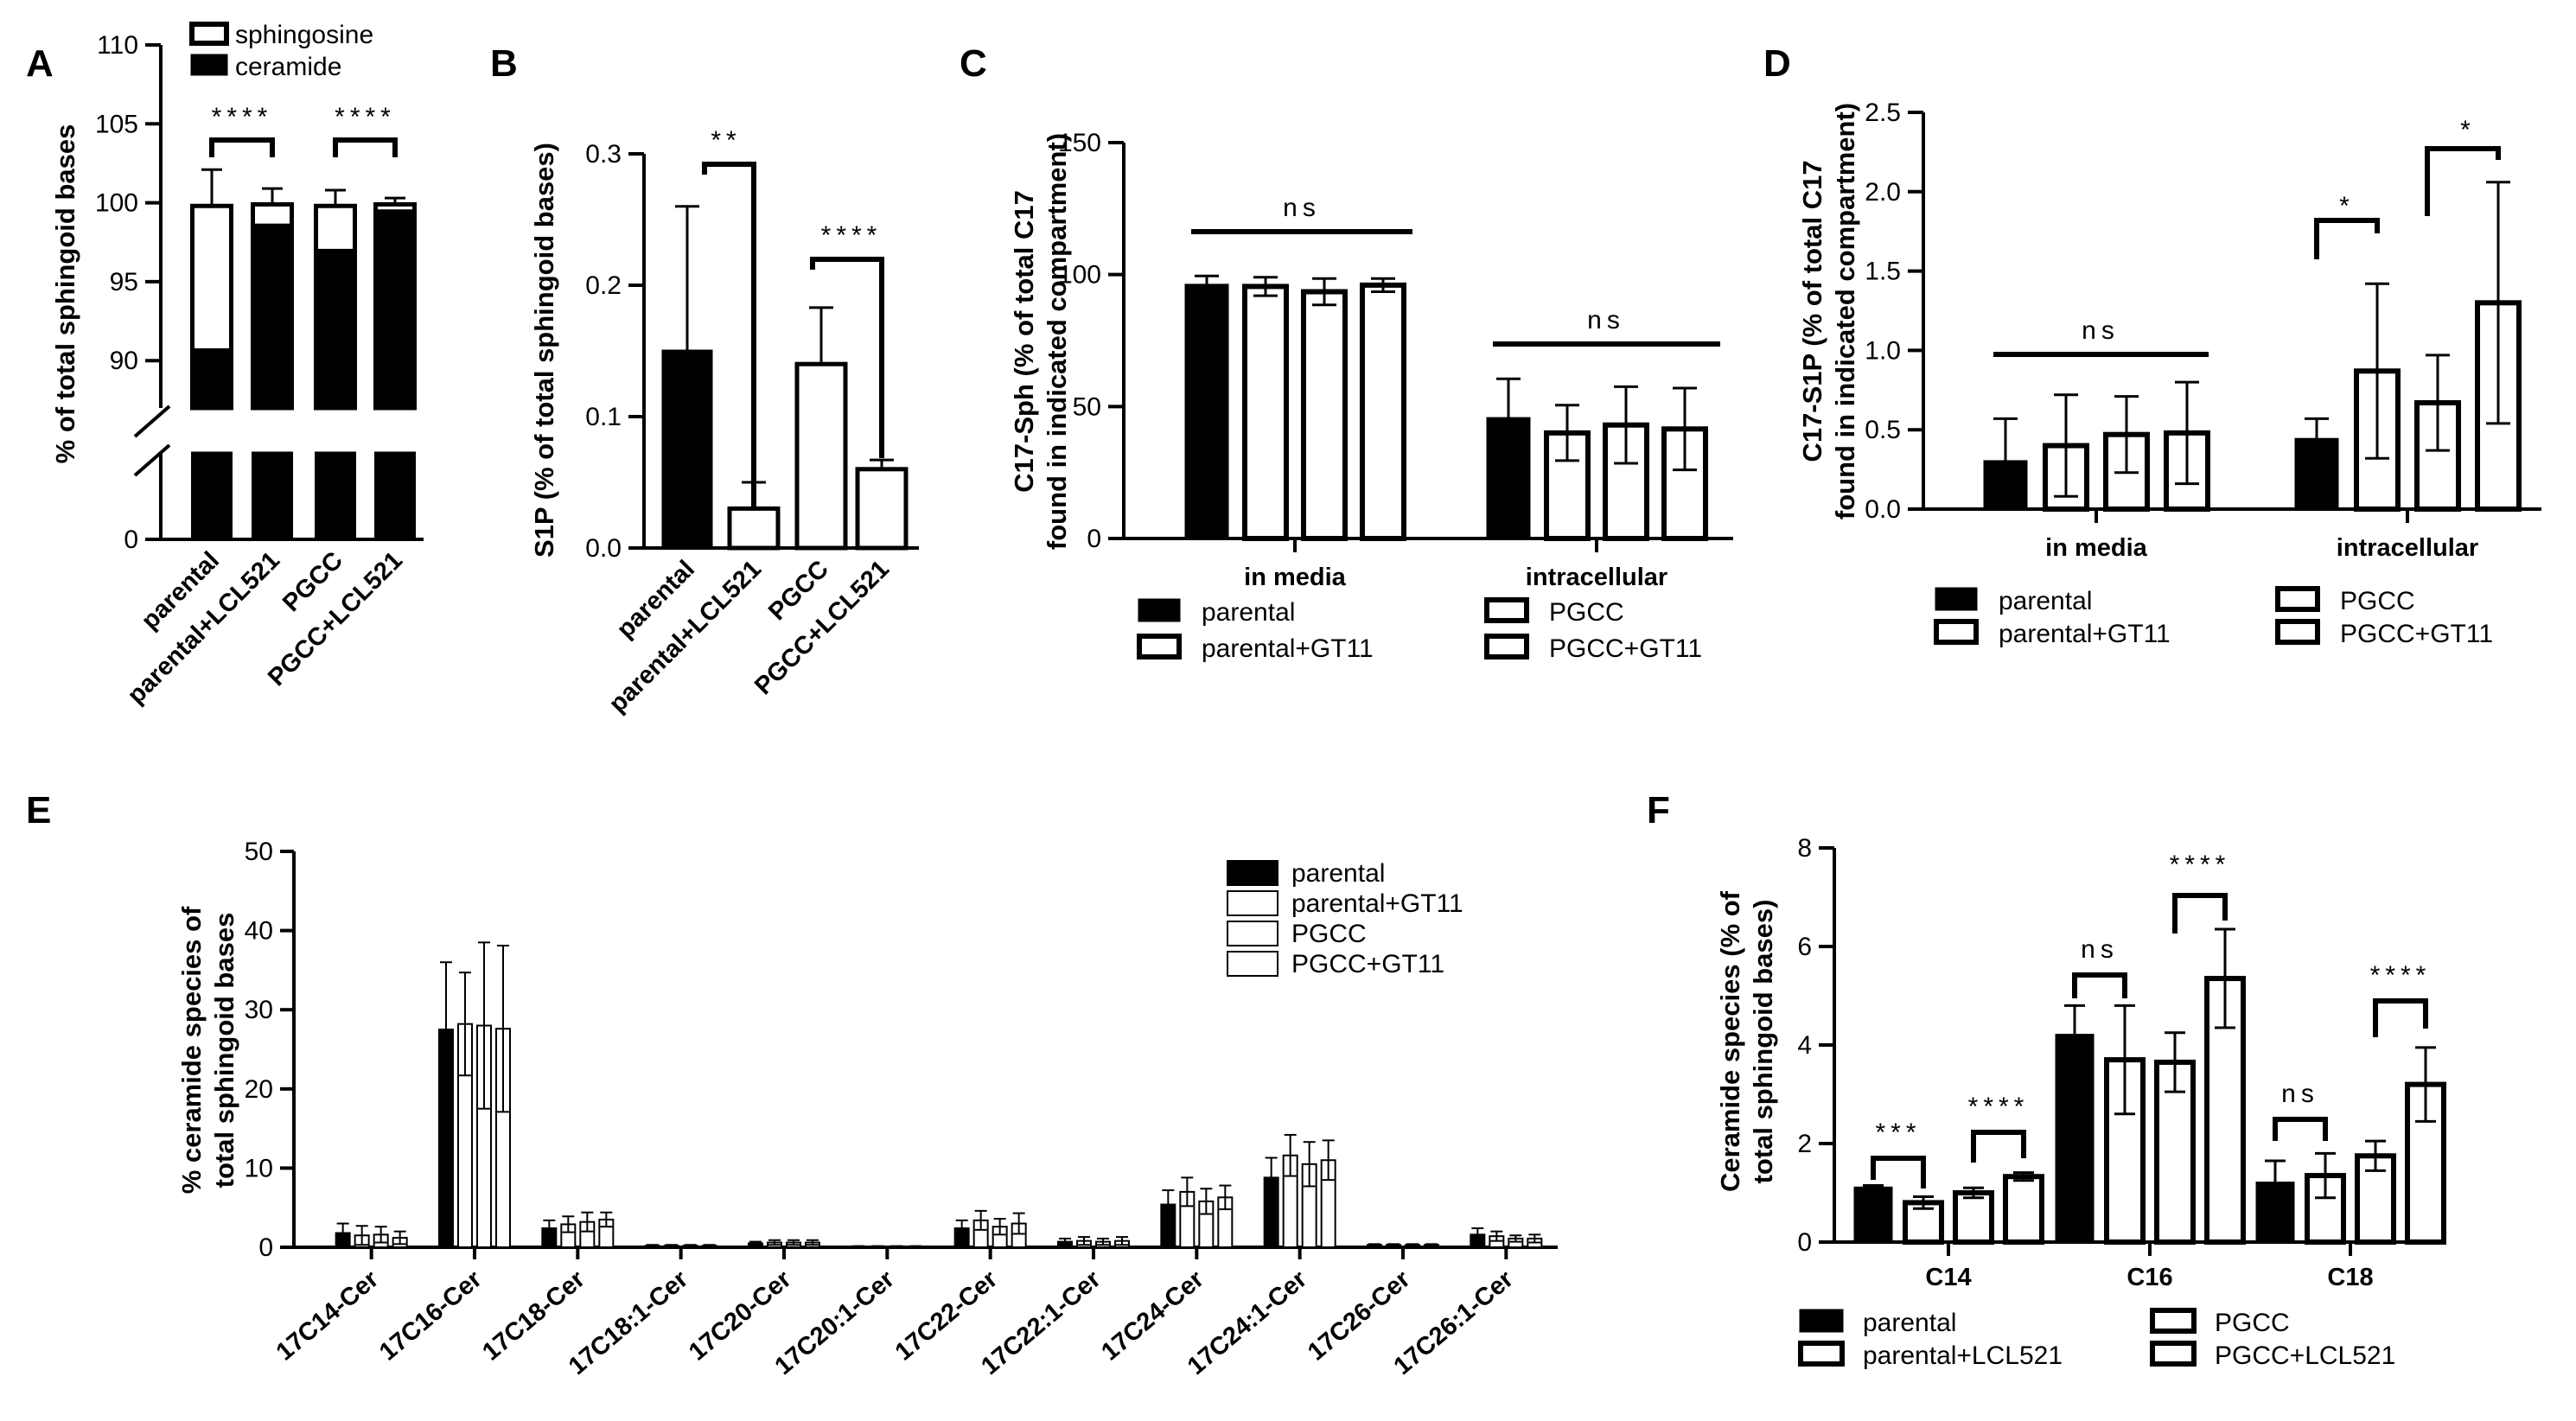 This screenshot has height=1421, width=2576. I want to click on ylabel-line: C17-Sph (% of total C17, so click(1024, 341).